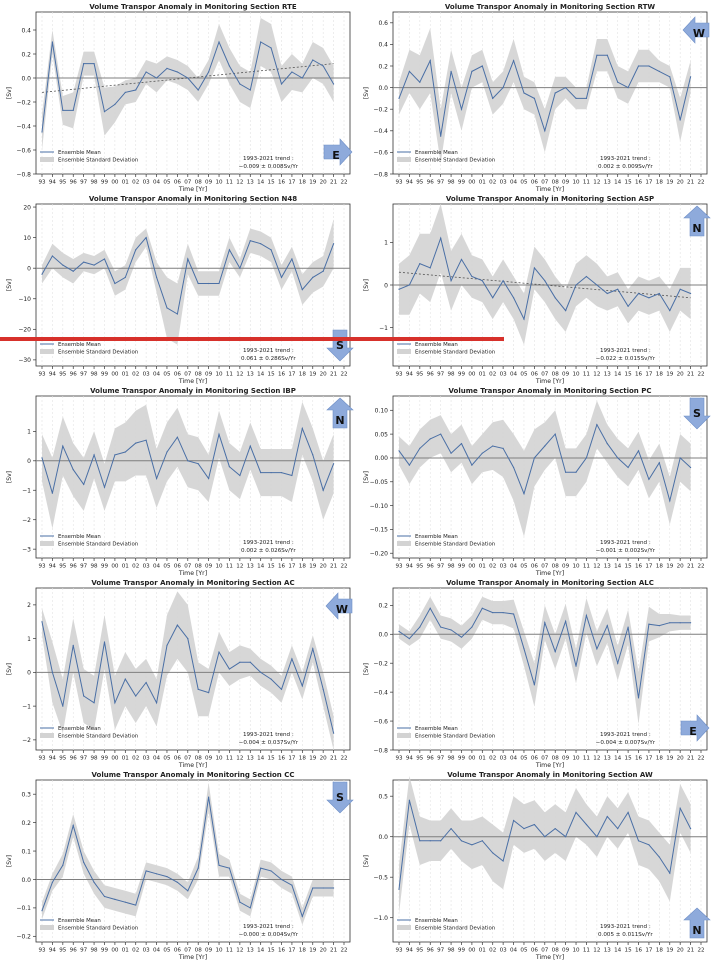  Describe the element at coordinates (382, 411) in the screenshot. I see `y-tick-label: 0.10` at that location.